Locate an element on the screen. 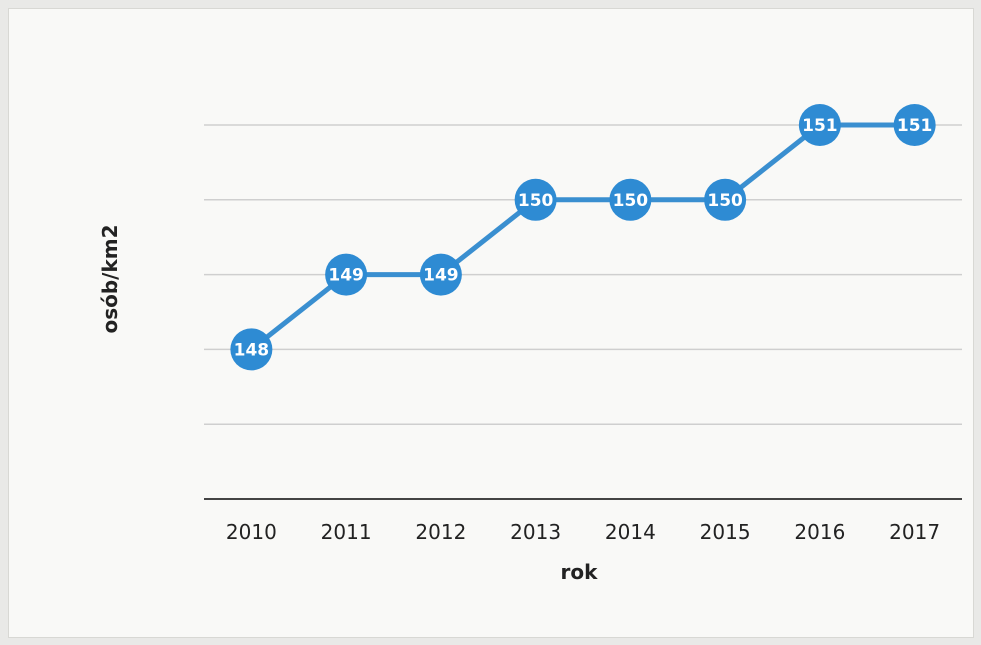 The width and height of the screenshot is (981, 645). x-tick-label: 2015 is located at coordinates (725, 532).